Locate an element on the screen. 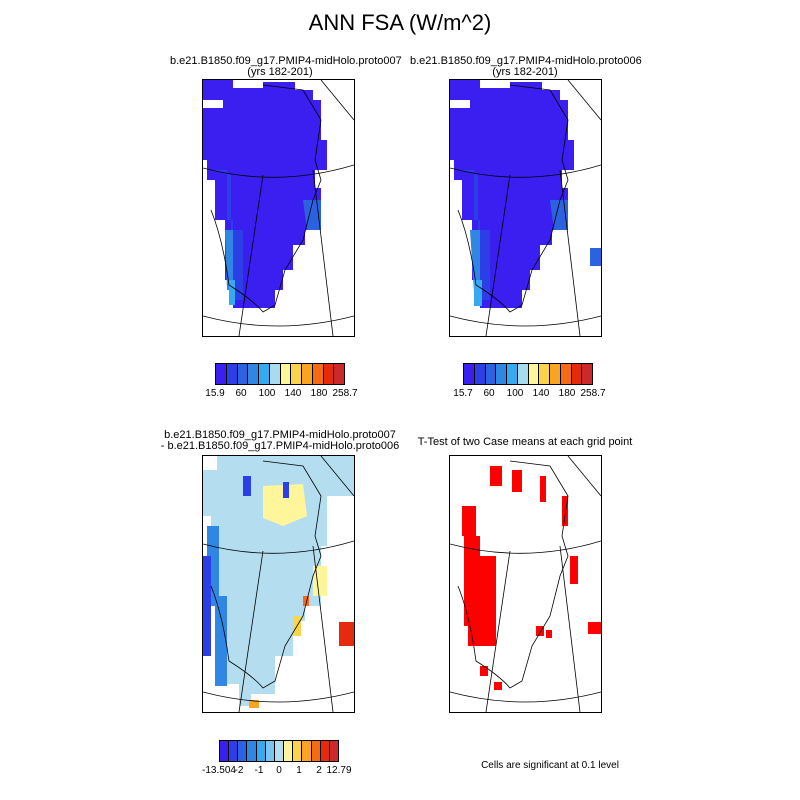 The height and width of the screenshot is (800, 800). ttest-map is located at coordinates (525, 584).